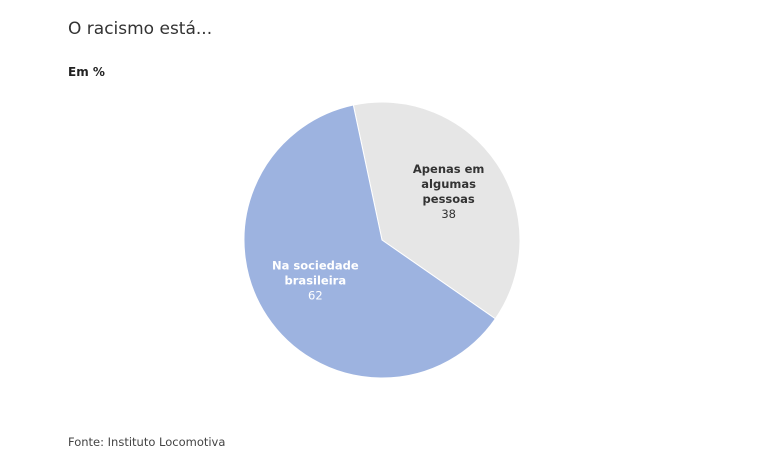 This screenshot has height=464, width=770. Describe the element at coordinates (315, 295) in the screenshot. I see `slice-value: 62` at that location.